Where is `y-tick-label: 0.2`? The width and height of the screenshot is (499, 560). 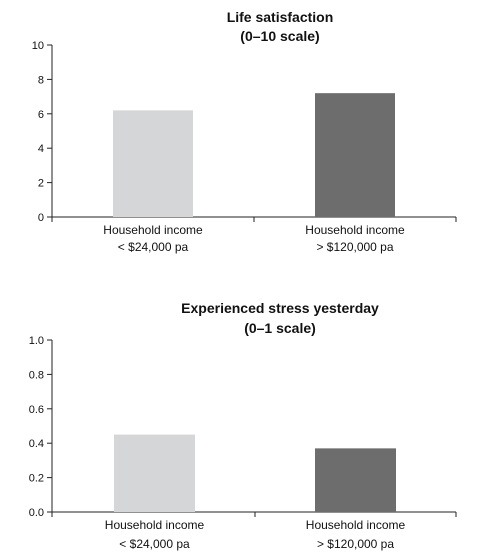
y-tick-label: 0.2 is located at coordinates (36, 479).